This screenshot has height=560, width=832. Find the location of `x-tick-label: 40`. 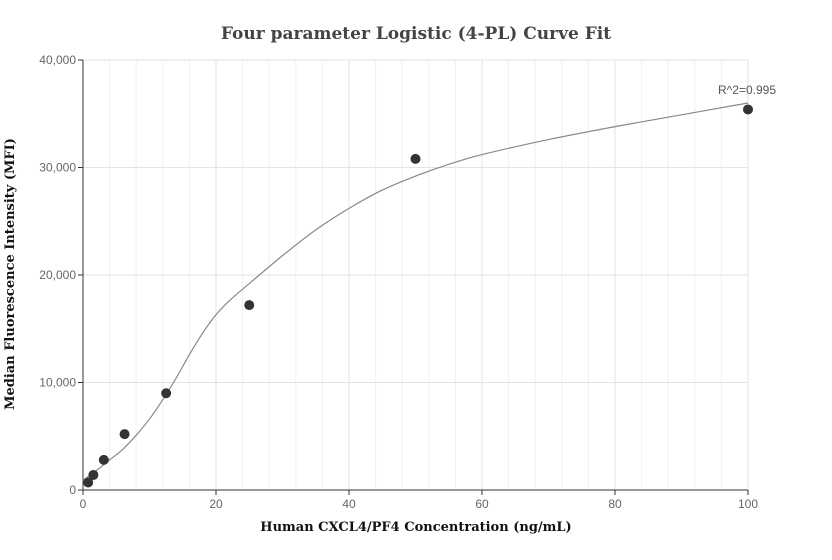

x-tick-label: 40 is located at coordinates (349, 504).